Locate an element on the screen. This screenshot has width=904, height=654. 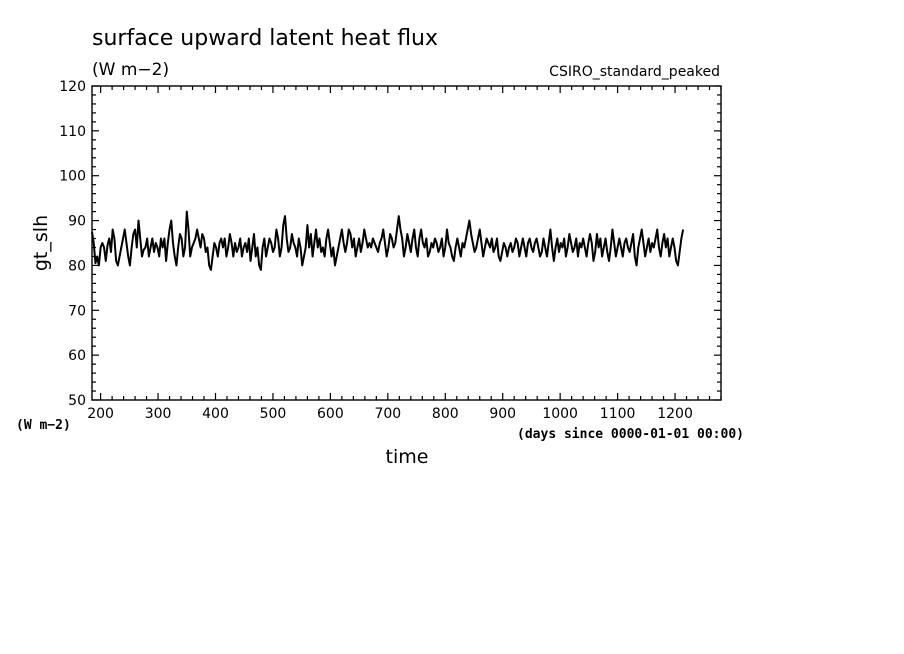
y-tick-label: 80 is located at coordinates (77, 266).